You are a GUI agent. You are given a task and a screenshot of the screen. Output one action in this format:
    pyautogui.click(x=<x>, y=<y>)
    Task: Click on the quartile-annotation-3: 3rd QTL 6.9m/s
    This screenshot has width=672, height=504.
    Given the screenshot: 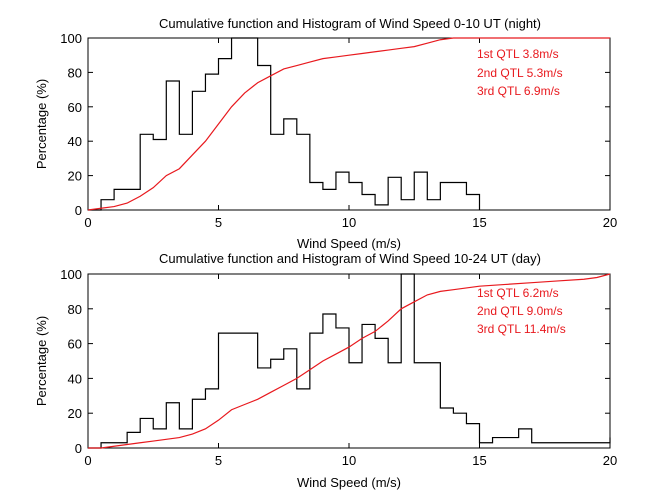 What is the action you would take?
    pyautogui.click(x=518, y=91)
    